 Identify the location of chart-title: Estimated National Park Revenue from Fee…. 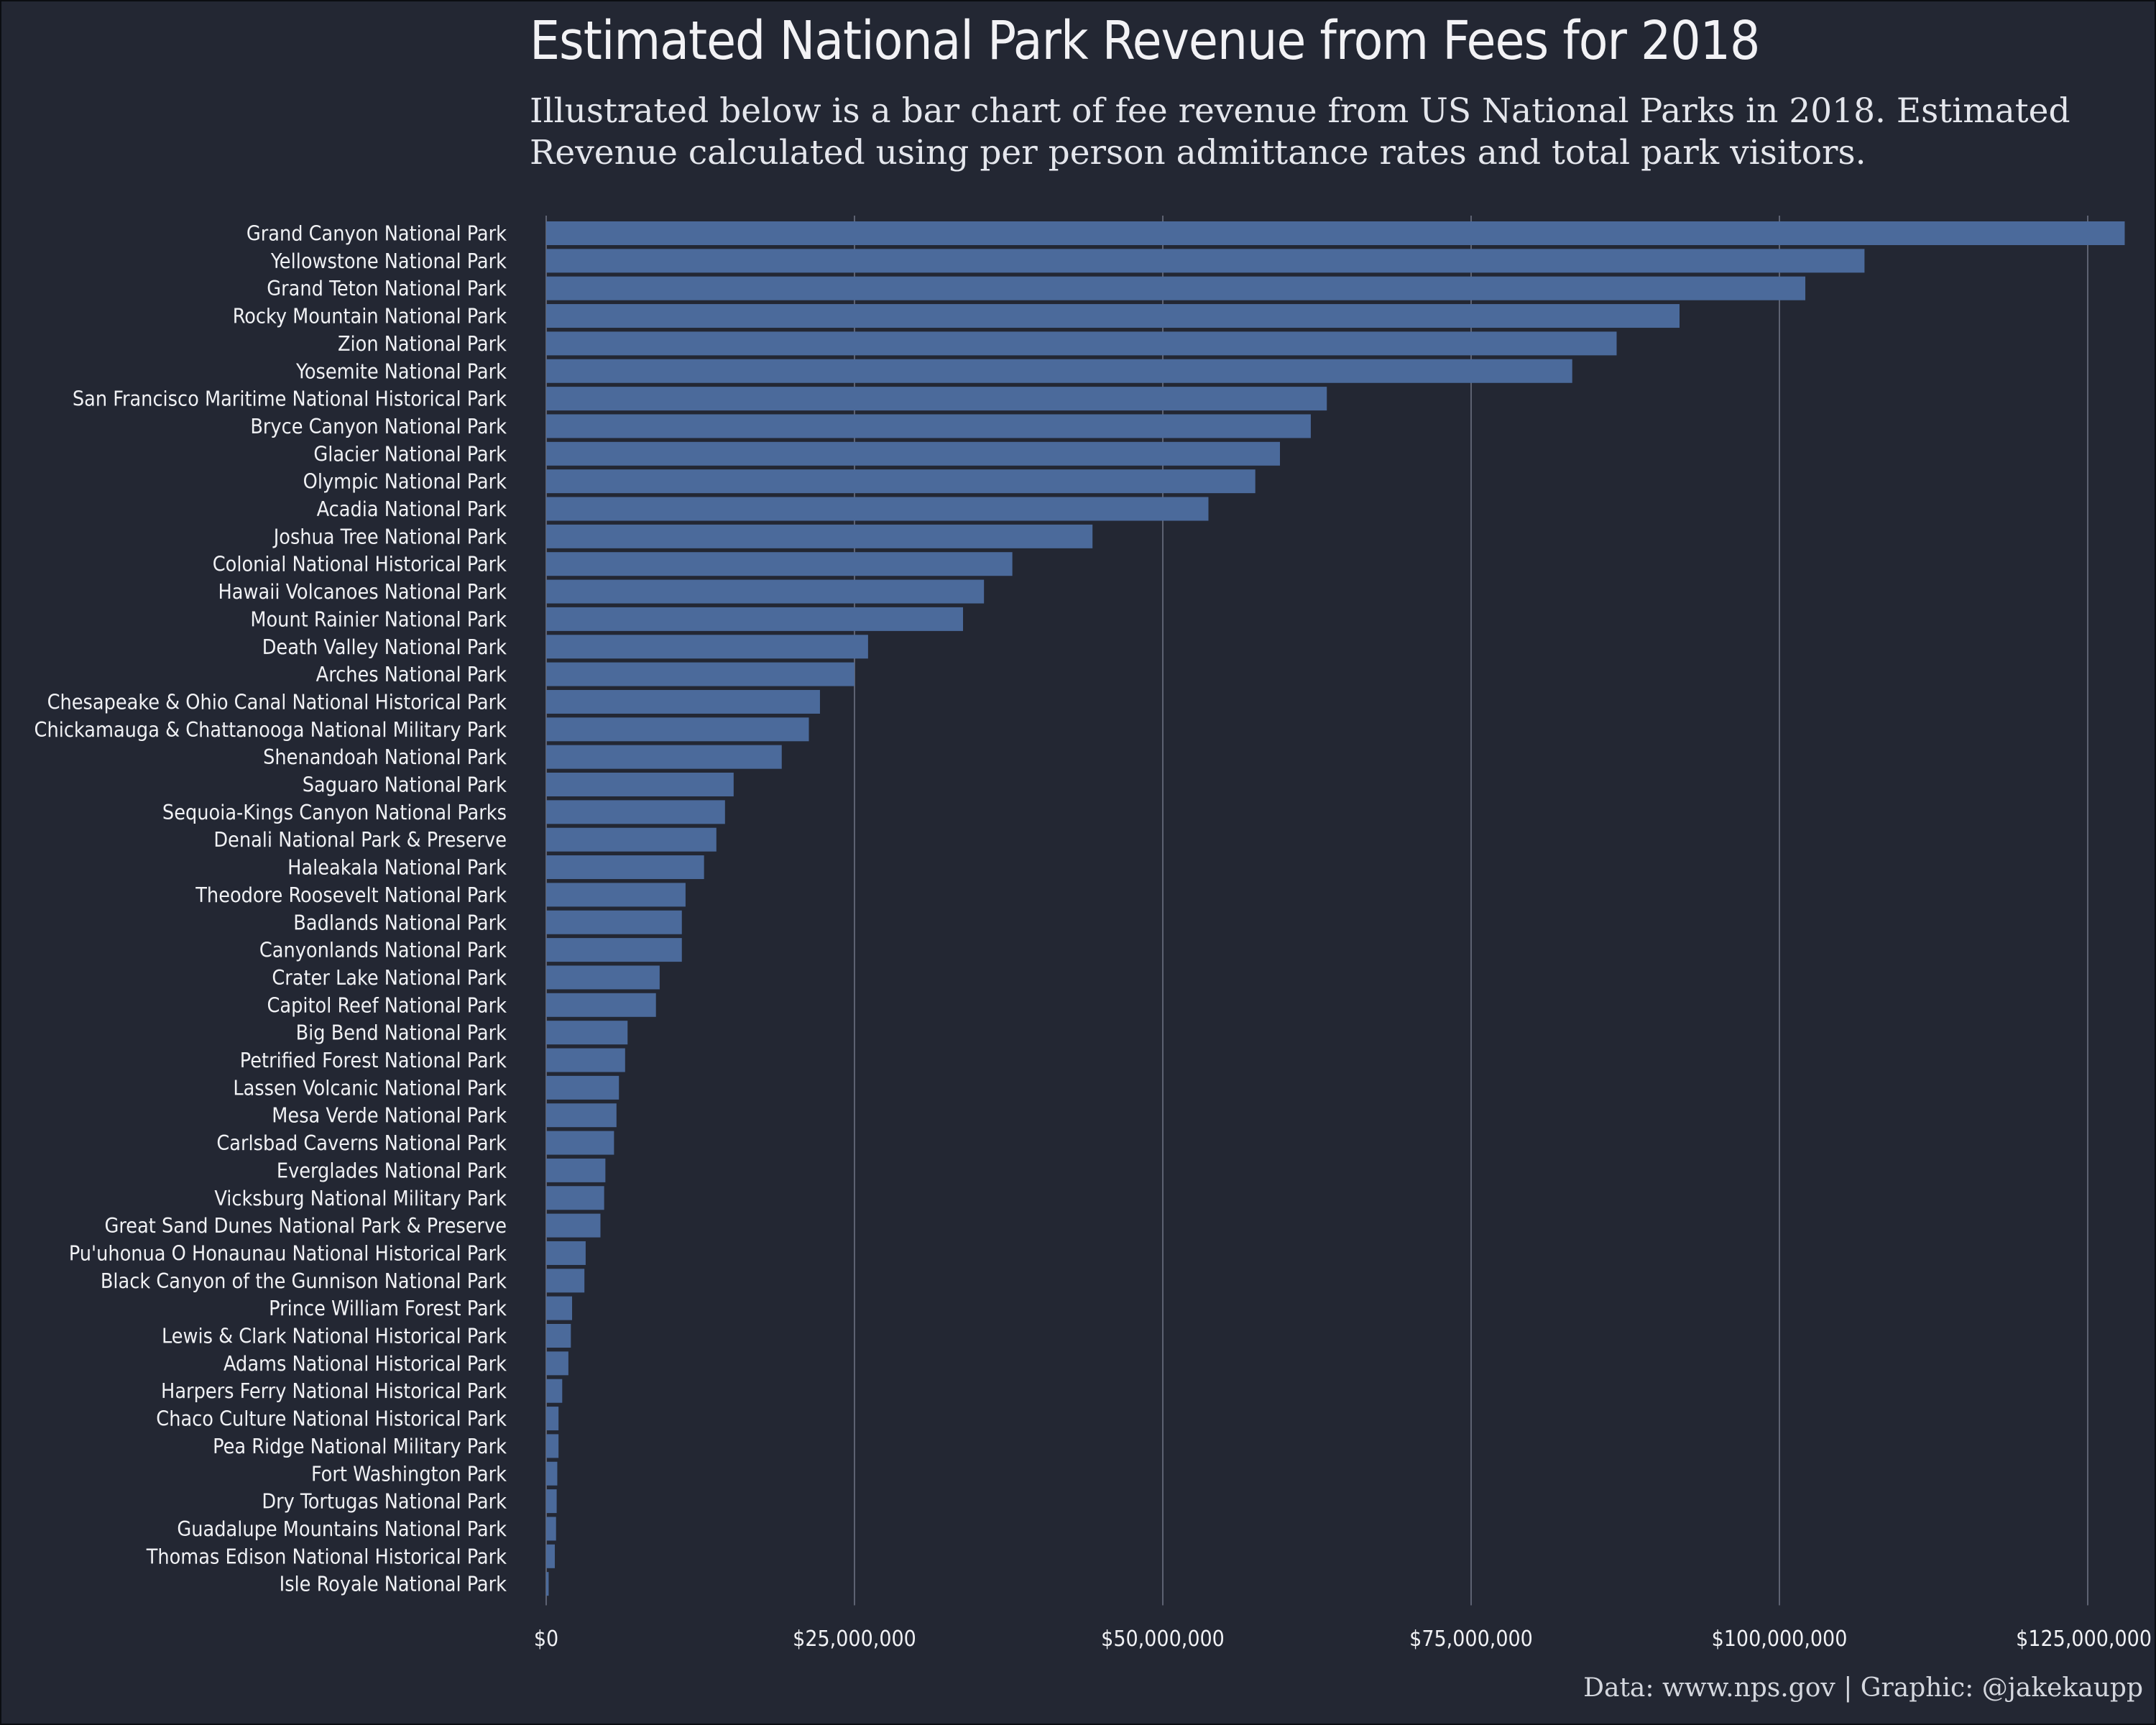
(1145, 41).